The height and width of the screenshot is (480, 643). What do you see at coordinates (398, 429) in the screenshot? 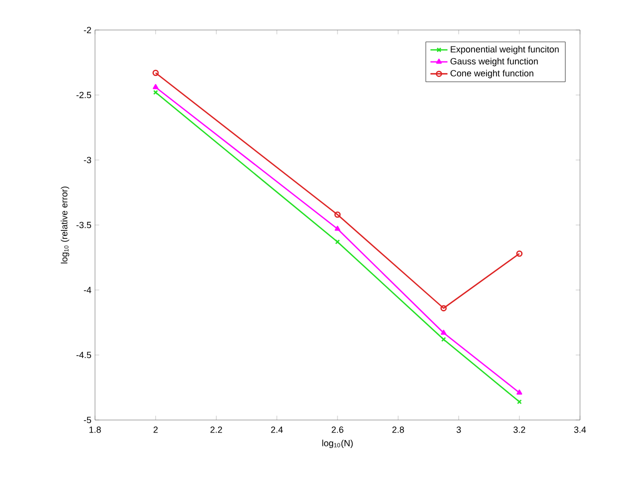
I see `x-tick-label: 2.8` at bounding box center [398, 429].